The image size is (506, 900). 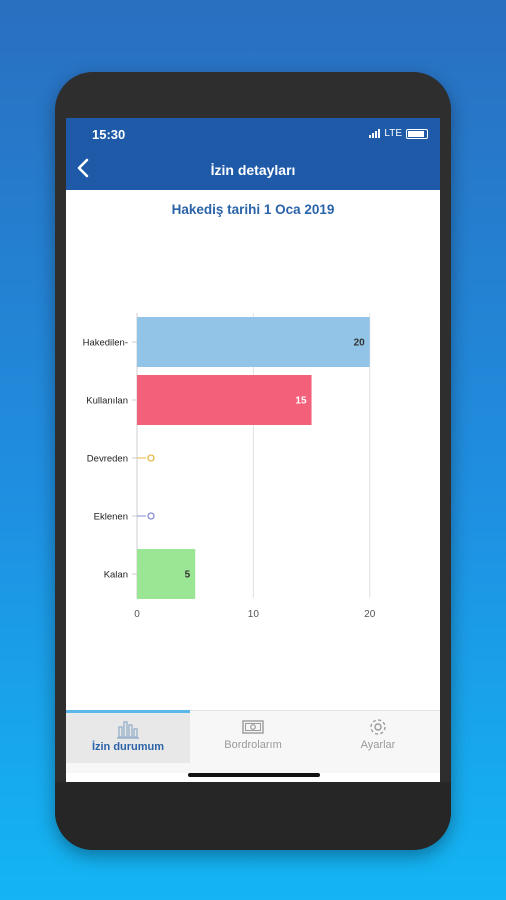 What do you see at coordinates (253, 816) in the screenshot?
I see `phone-bottom-bezel` at bounding box center [253, 816].